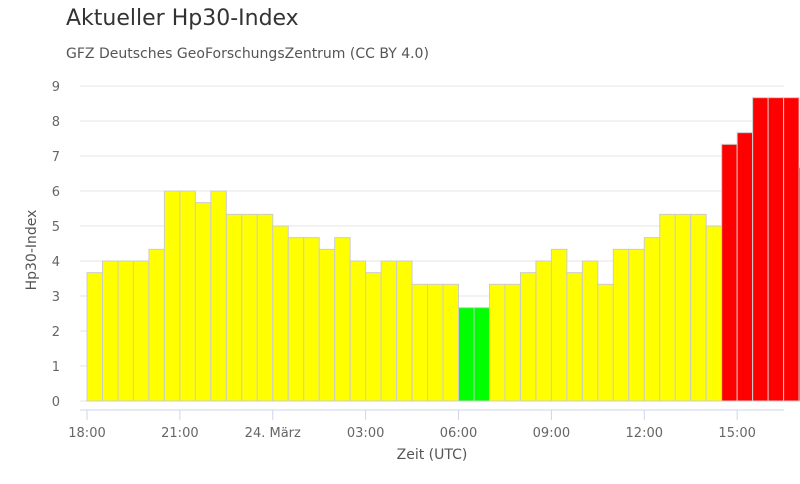 The image size is (800, 484). Describe the element at coordinates (644, 433) in the screenshot. I see `x-tick-label: 12:00` at that location.